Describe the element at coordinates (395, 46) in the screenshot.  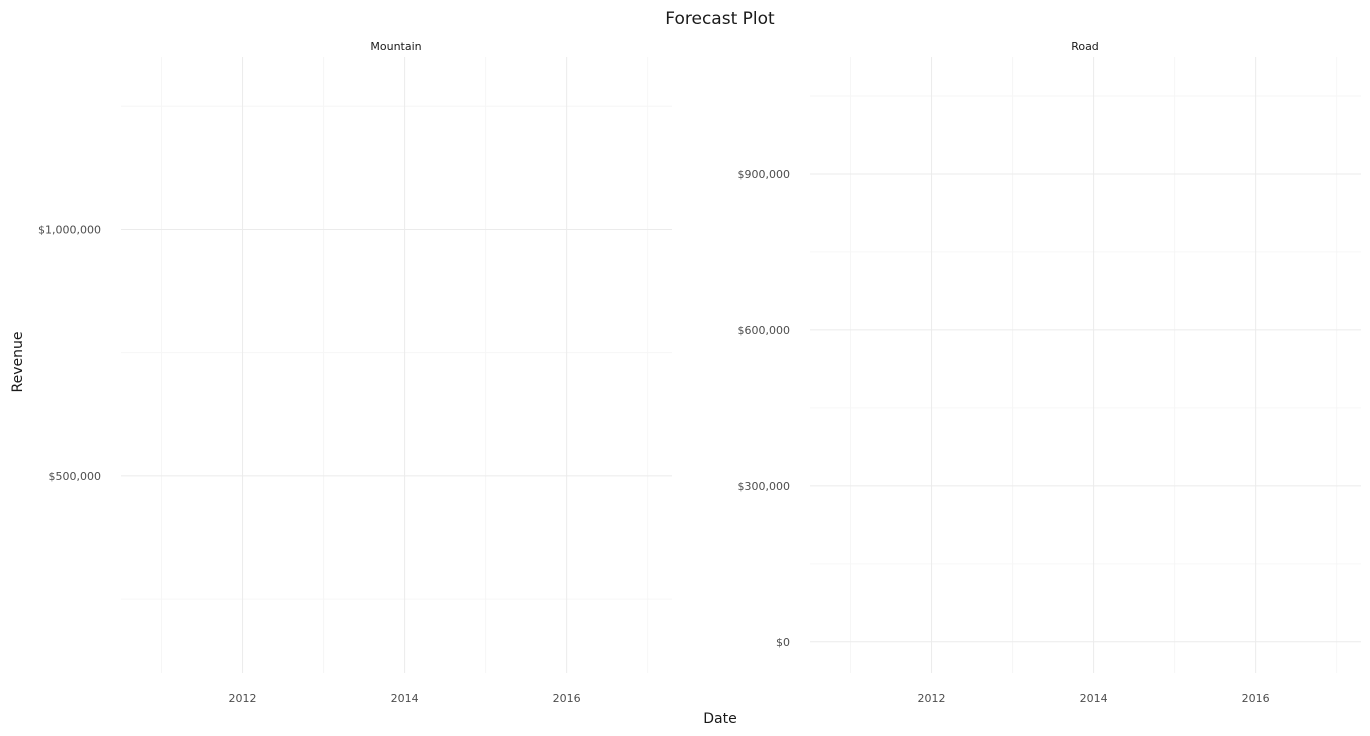
I see `facet-label-mountain: Mountain` at that location.